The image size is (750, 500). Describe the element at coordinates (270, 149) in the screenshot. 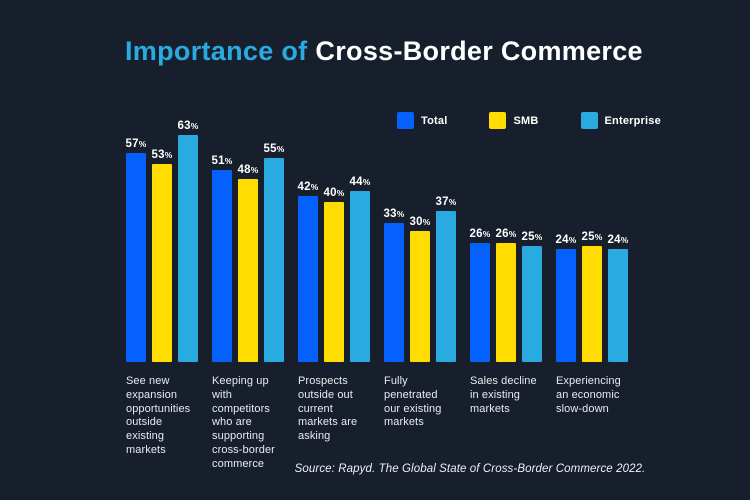

I see `bar-value-number: 55` at that location.